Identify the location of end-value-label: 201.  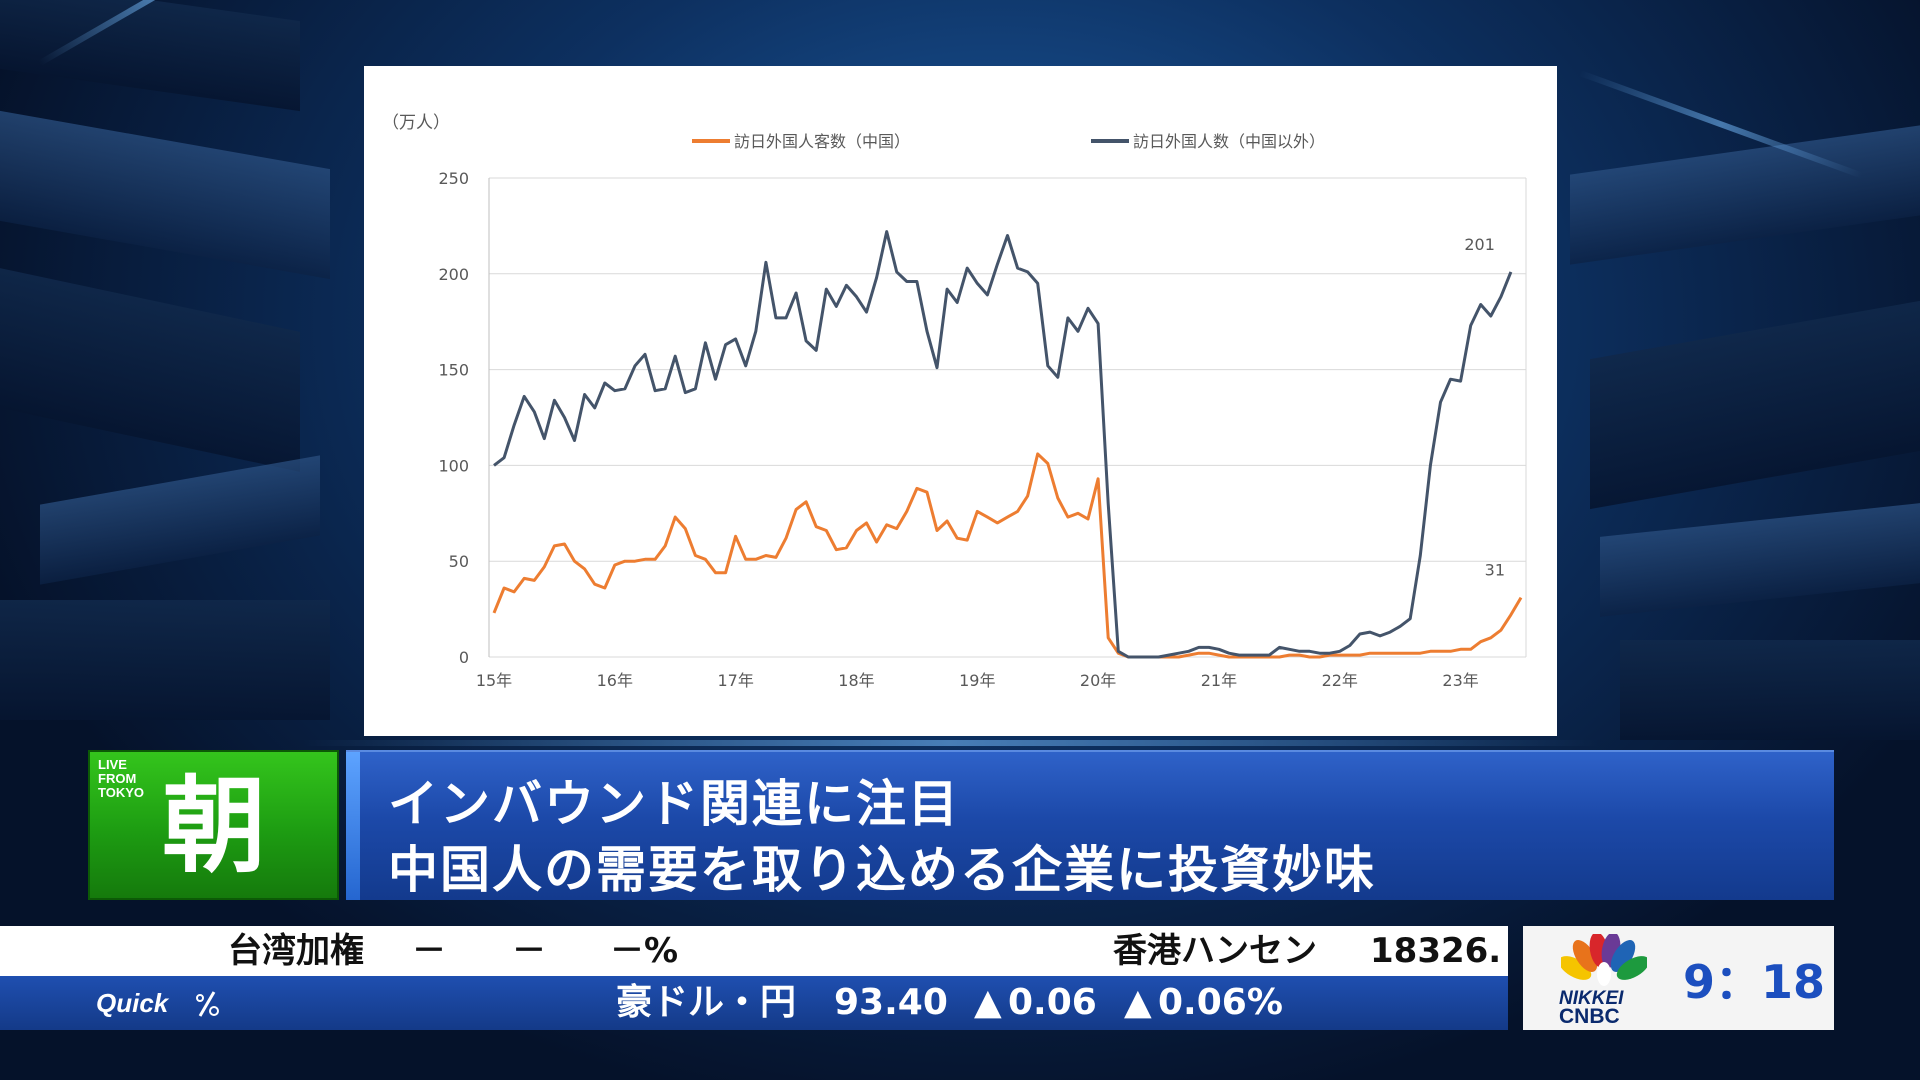
(1479, 244).